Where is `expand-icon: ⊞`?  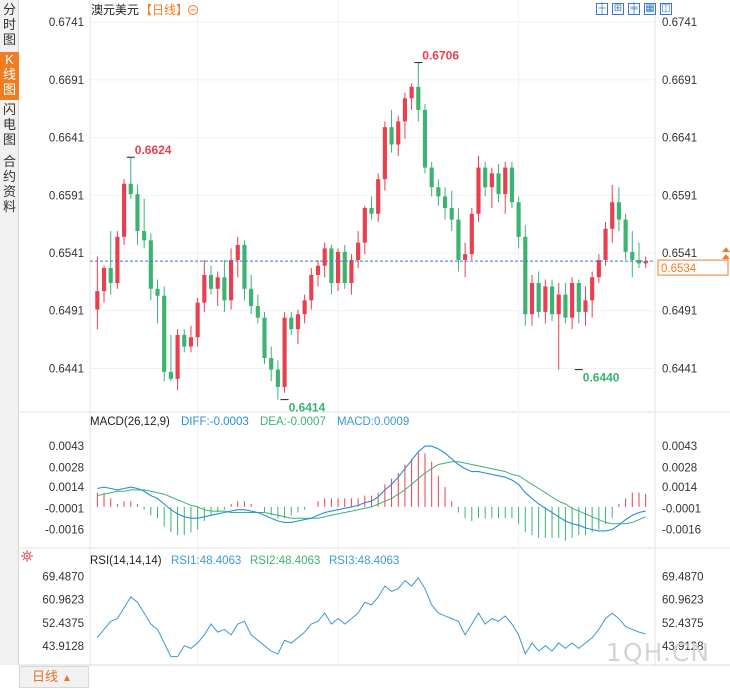
expand-icon: ⊞ is located at coordinates (618, 9).